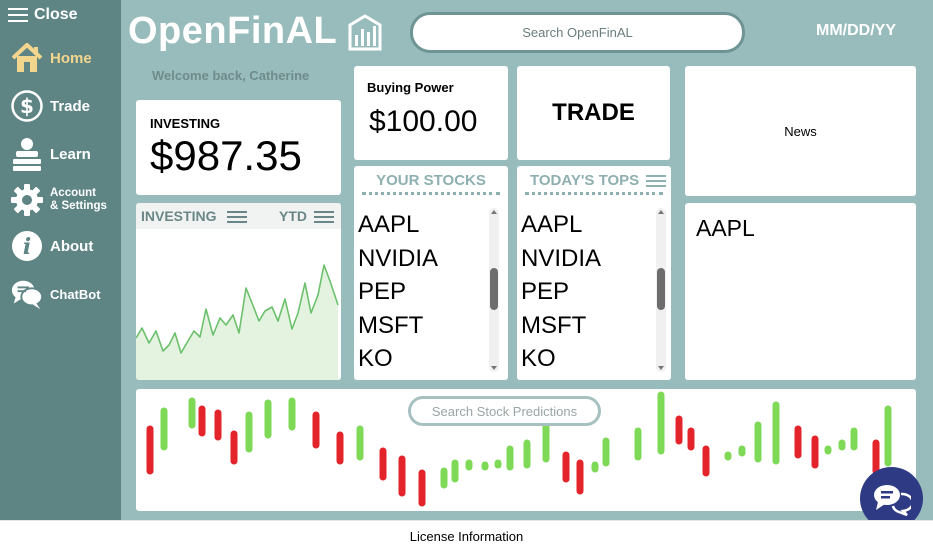  What do you see at coordinates (725, 228) in the screenshot?
I see `stock-detail-symbol: AAPL` at bounding box center [725, 228].